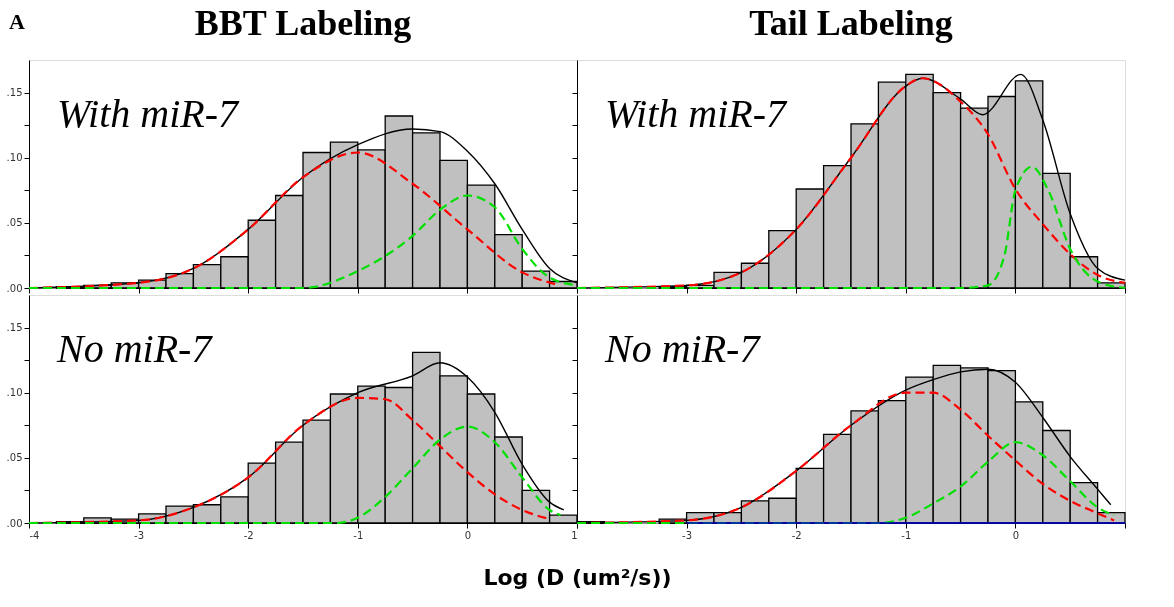 Image resolution: width=1174 pixels, height=607 pixels. Describe the element at coordinates (34, 535) in the screenshot. I see `x-tick-label: -4` at that location.